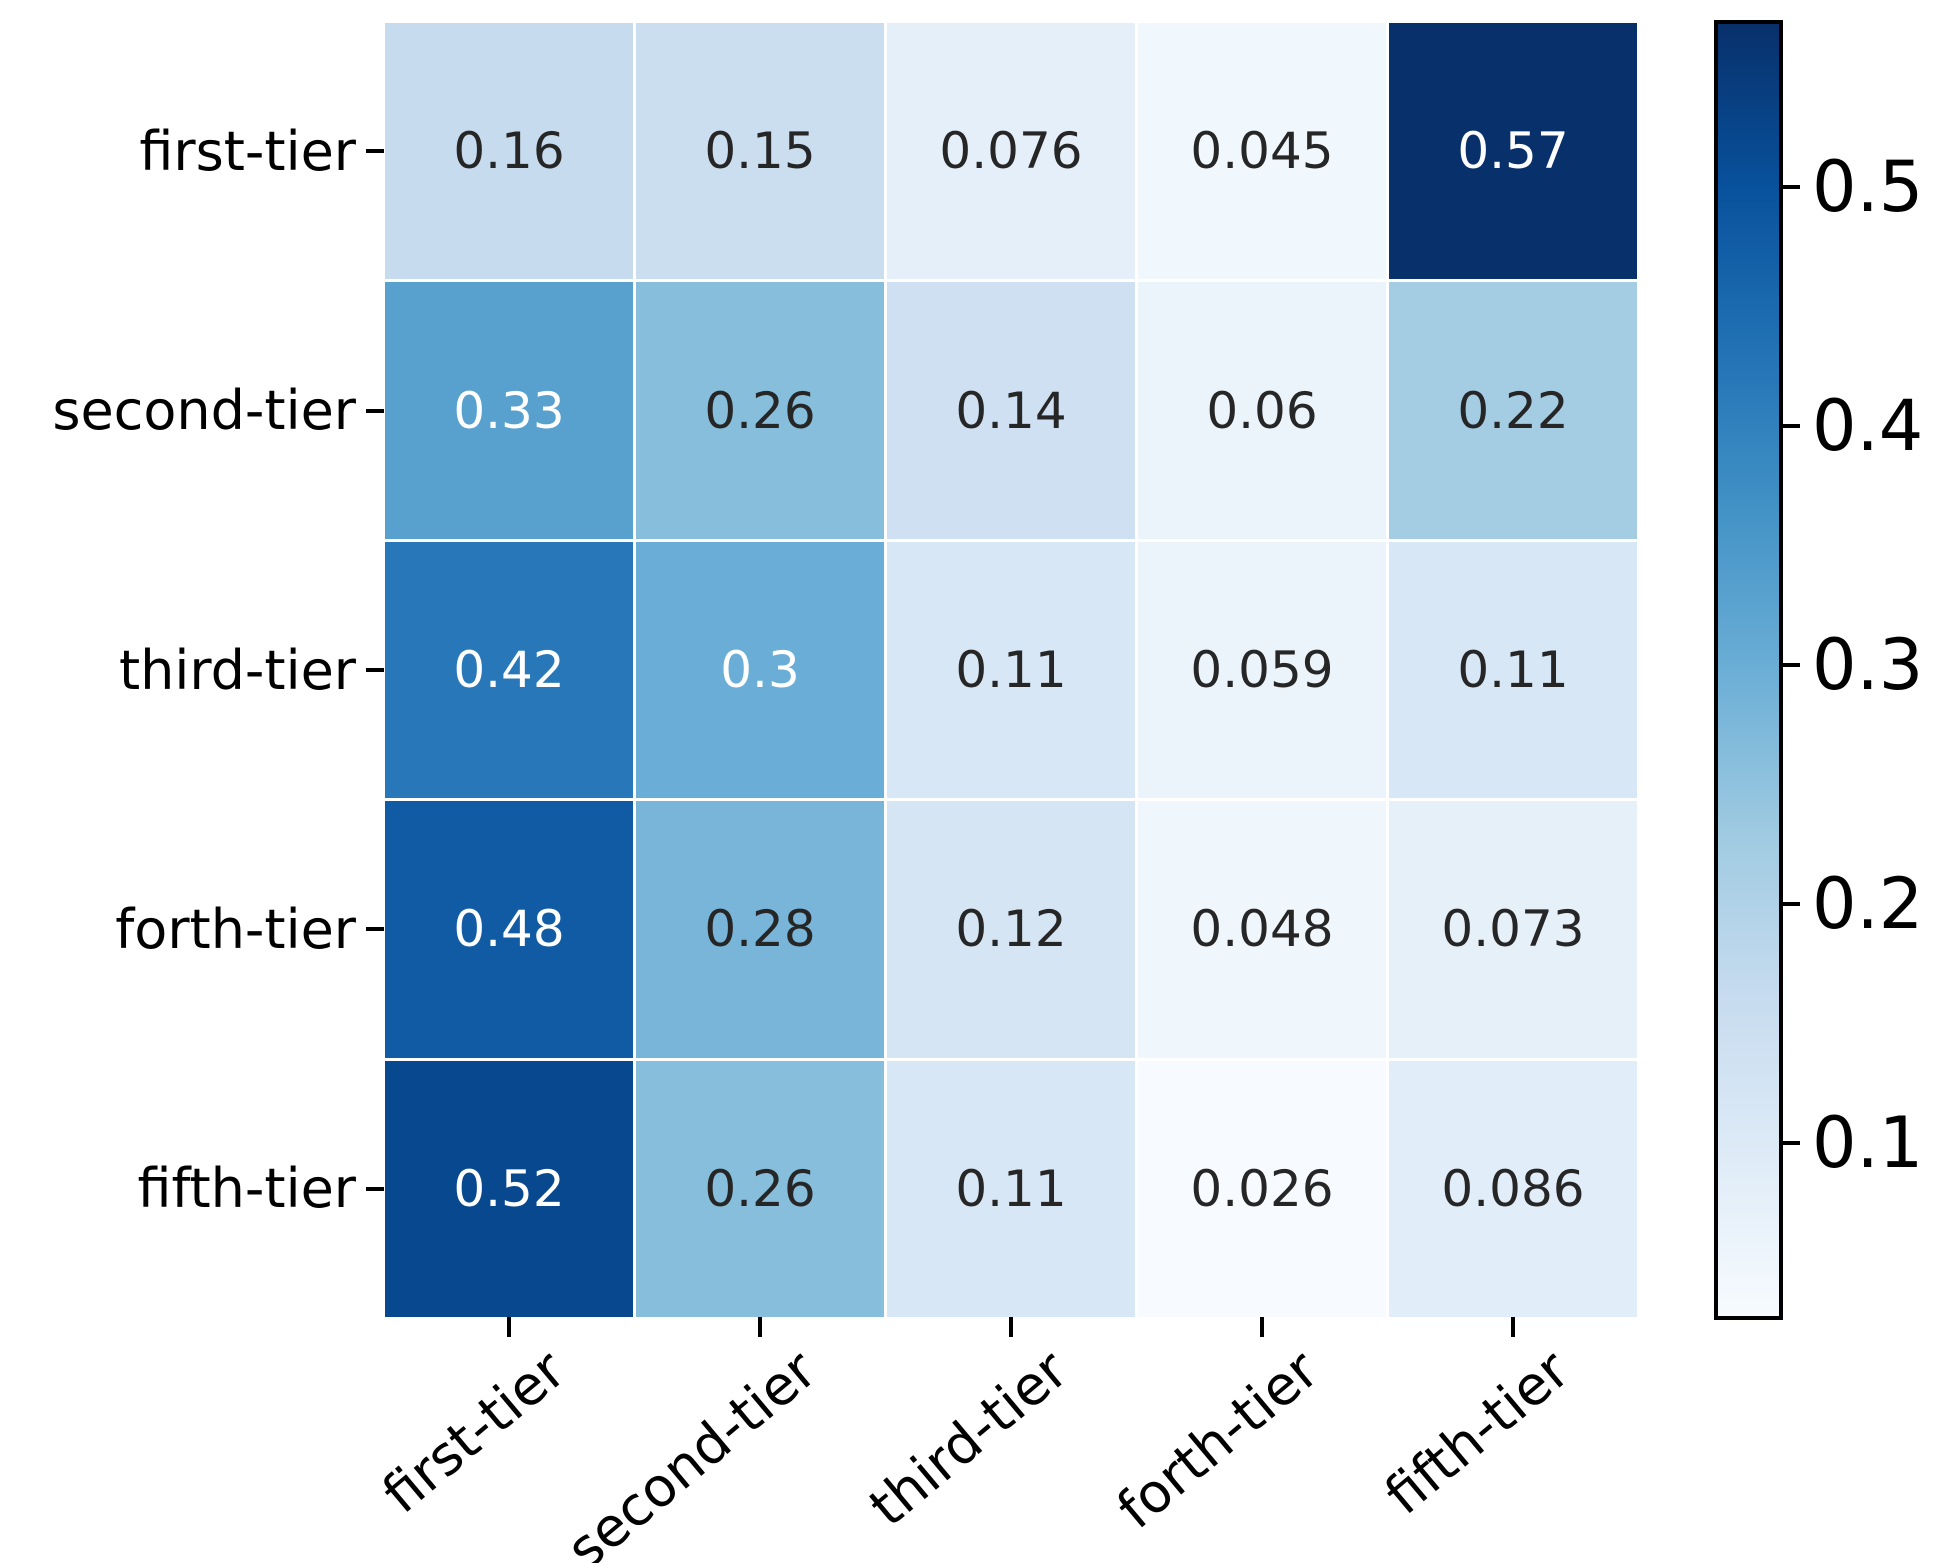  I want to click on colorbar-tick-label-0.5: 0.5, so click(1868, 187).